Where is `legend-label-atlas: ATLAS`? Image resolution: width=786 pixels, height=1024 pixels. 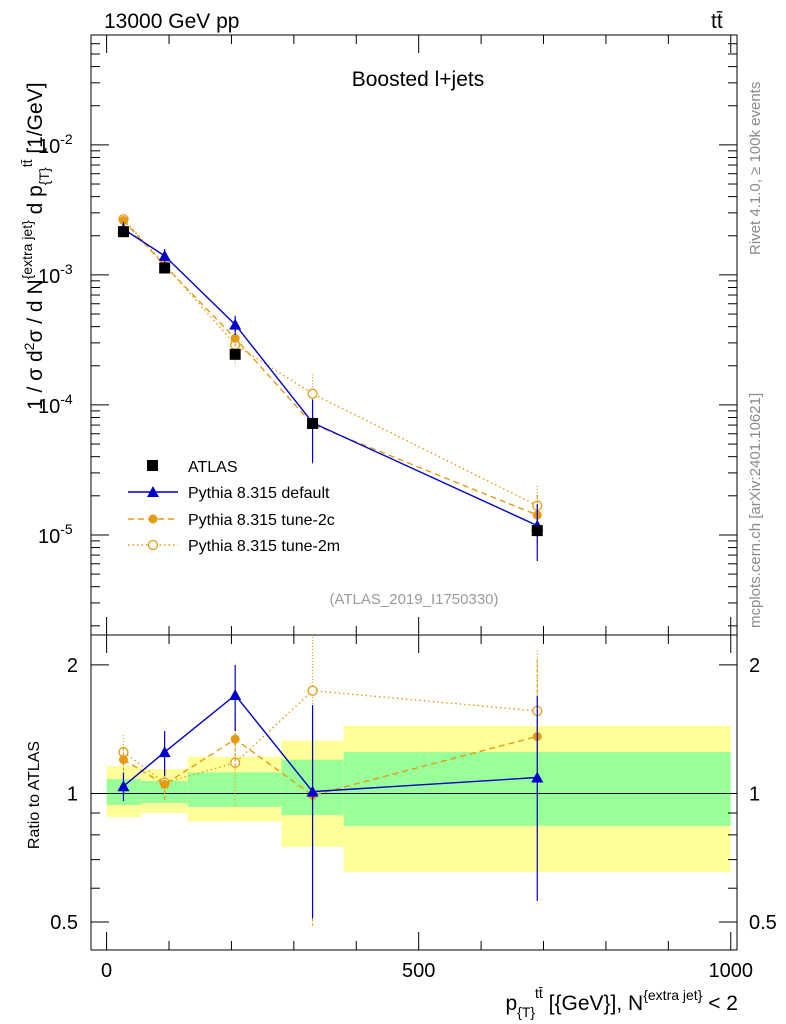 legend-label-atlas: ATLAS is located at coordinates (213, 467).